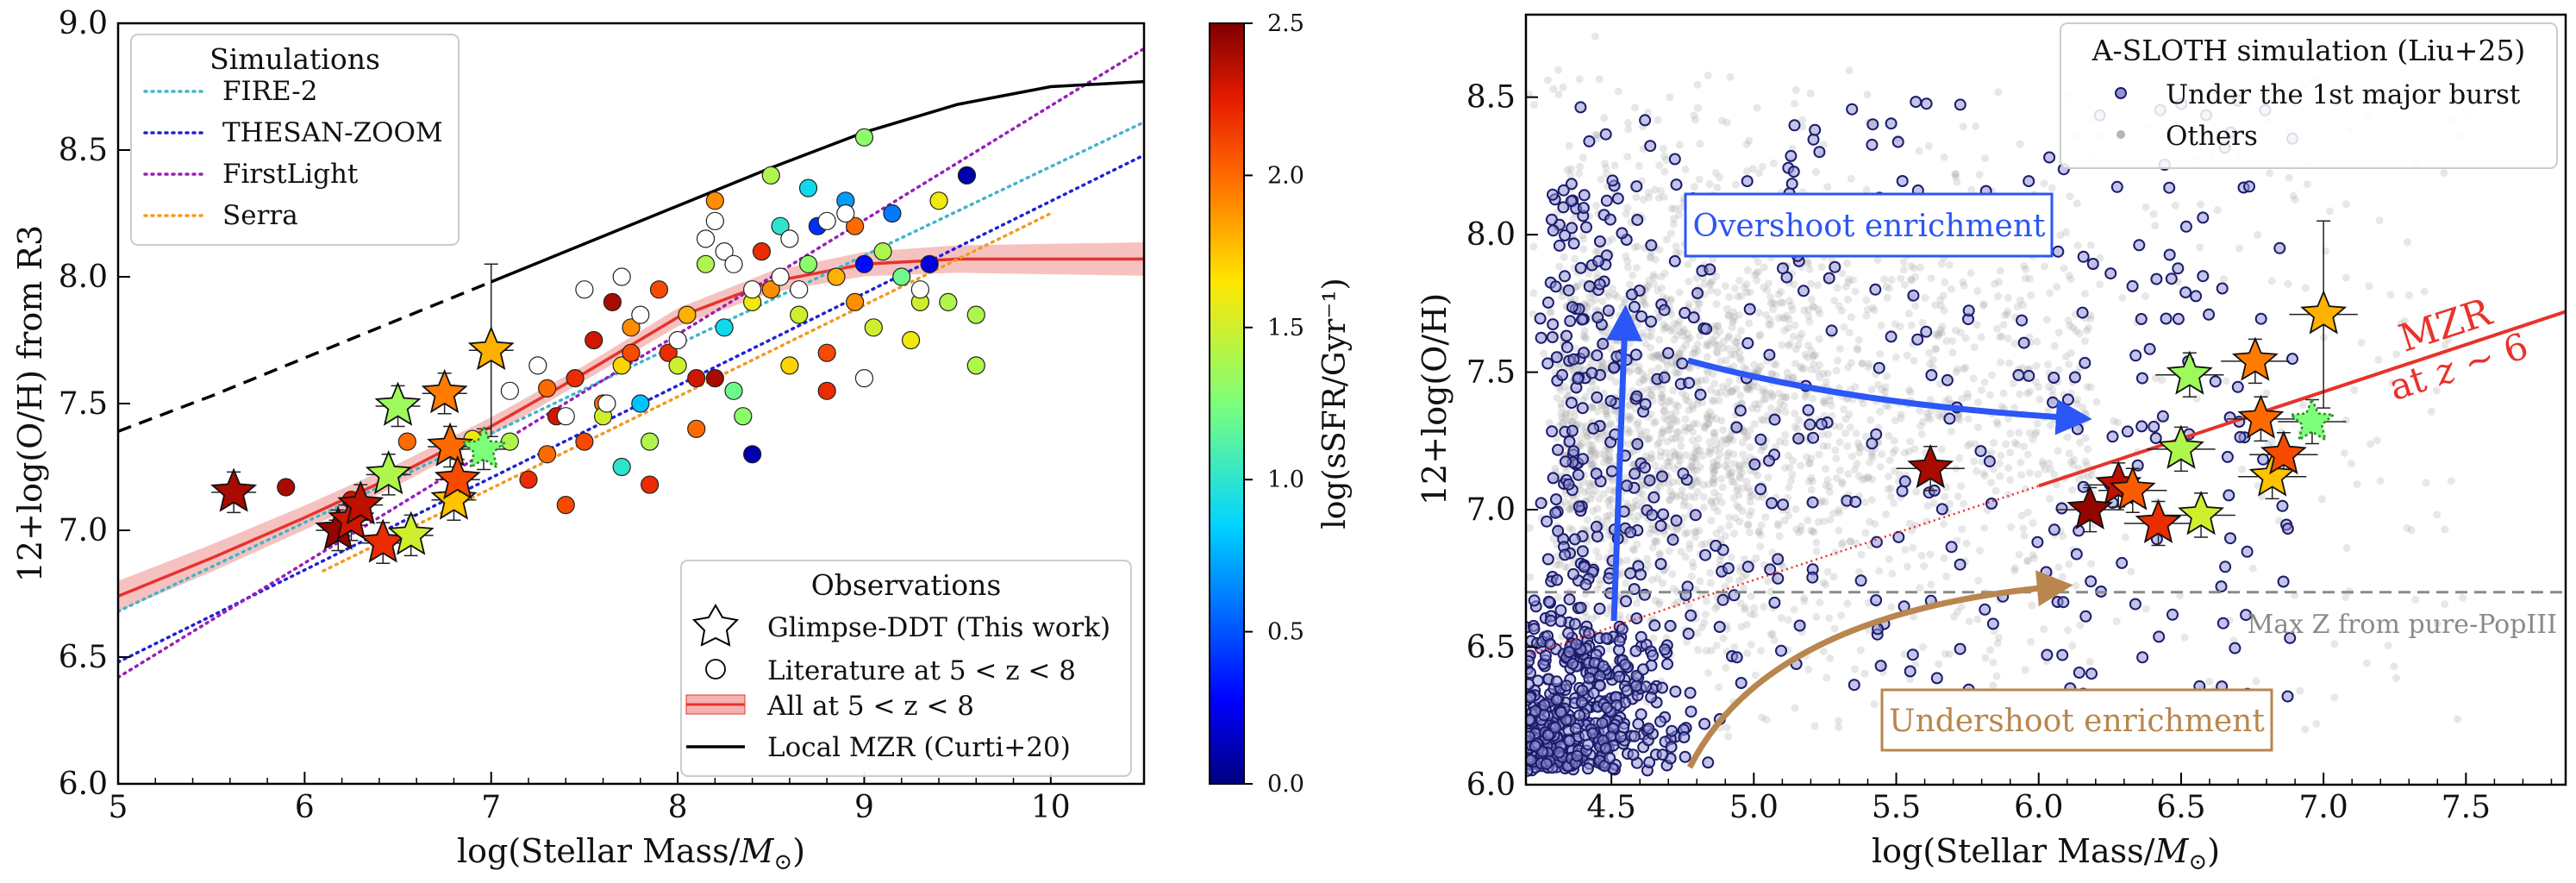 The height and width of the screenshot is (883, 2576). I want to click on literature-open-point, so click(606, 403).